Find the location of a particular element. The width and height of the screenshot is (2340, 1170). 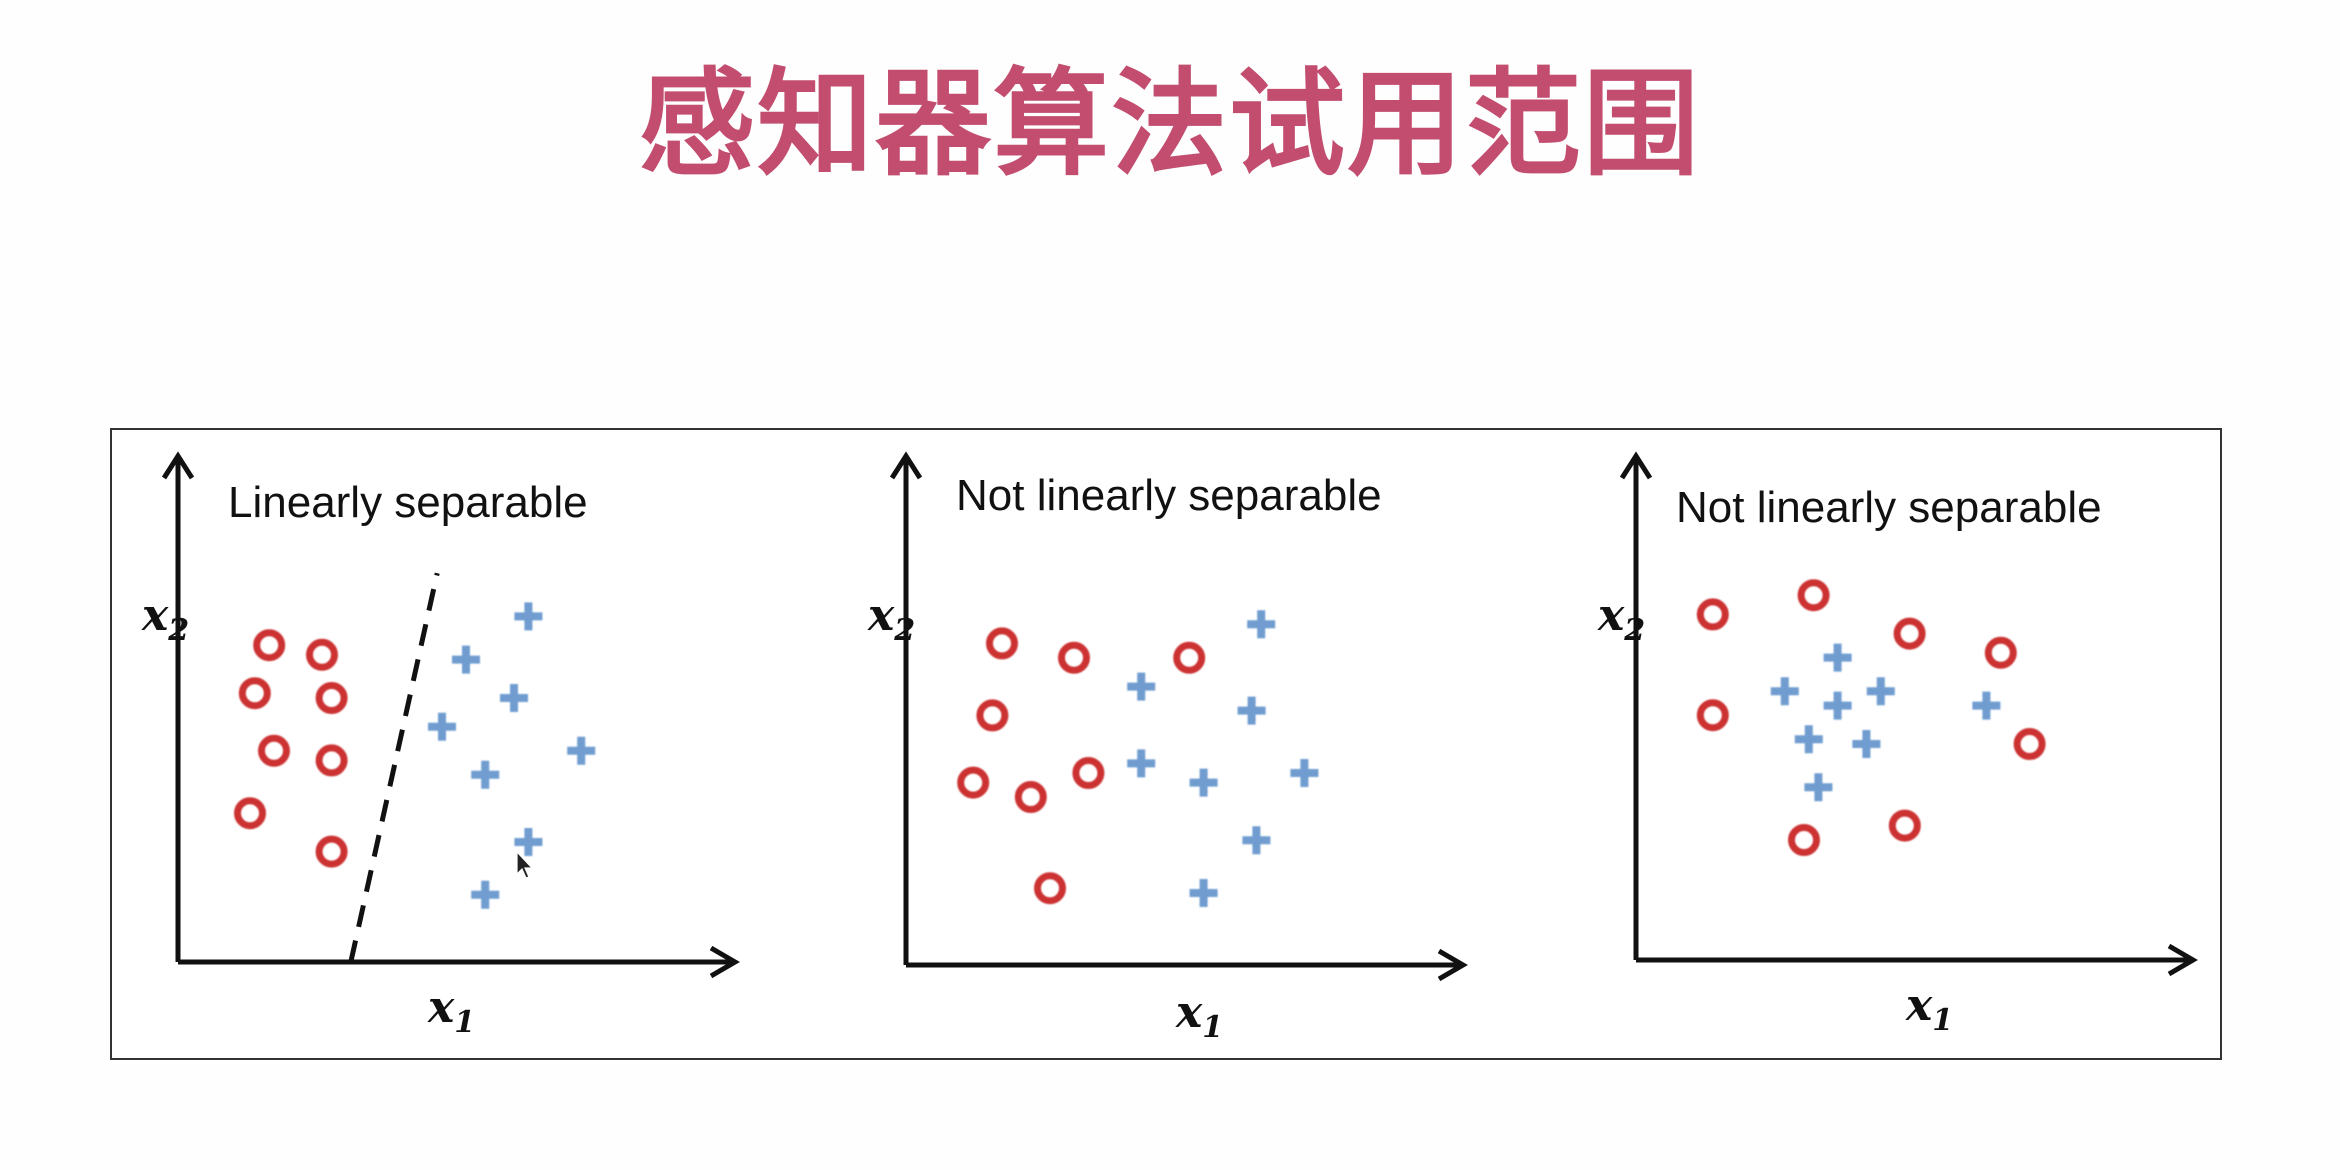

panel-3-axes is located at coordinates (1908, 714).